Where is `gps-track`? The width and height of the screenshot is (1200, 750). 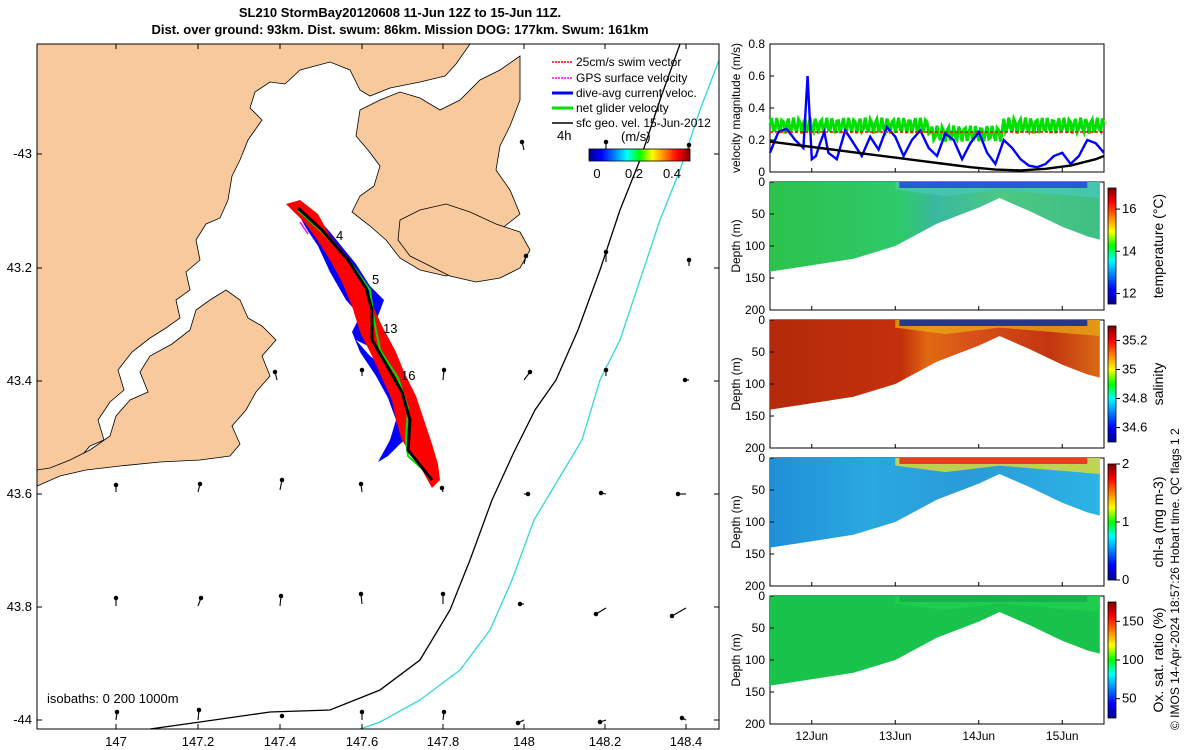 gps-track is located at coordinates (365, 343).